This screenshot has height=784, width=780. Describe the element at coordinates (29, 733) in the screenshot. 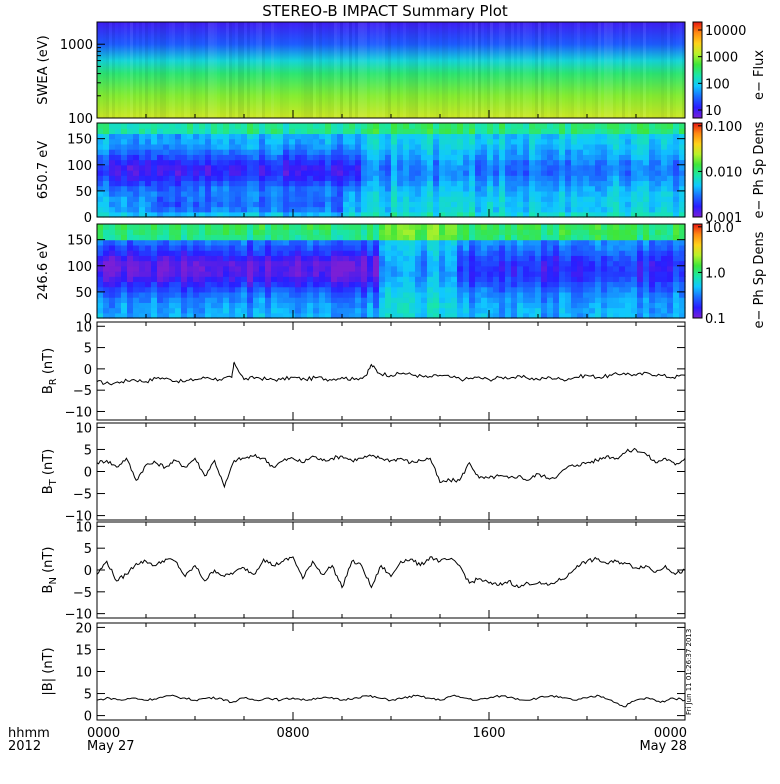

I see `time-axis-corner-top: hhmm` at that location.